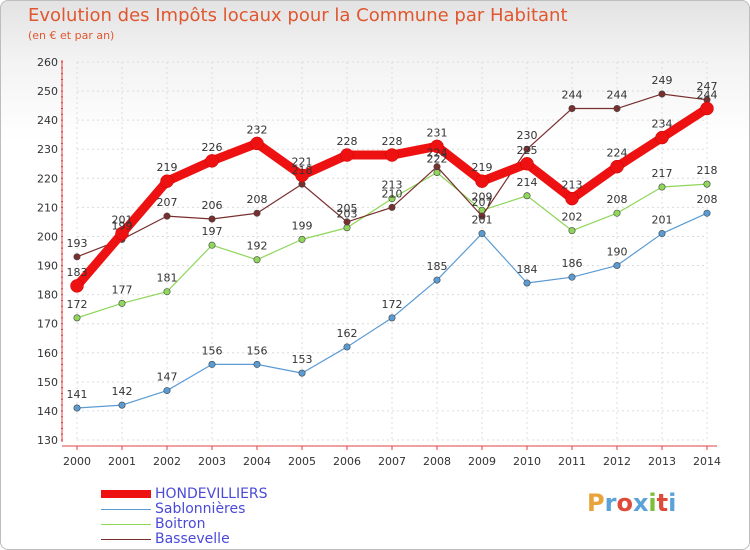 Image resolution: width=750 pixels, height=550 pixels. What do you see at coordinates (47, 120) in the screenshot?
I see `y-tick-label: 240` at bounding box center [47, 120].